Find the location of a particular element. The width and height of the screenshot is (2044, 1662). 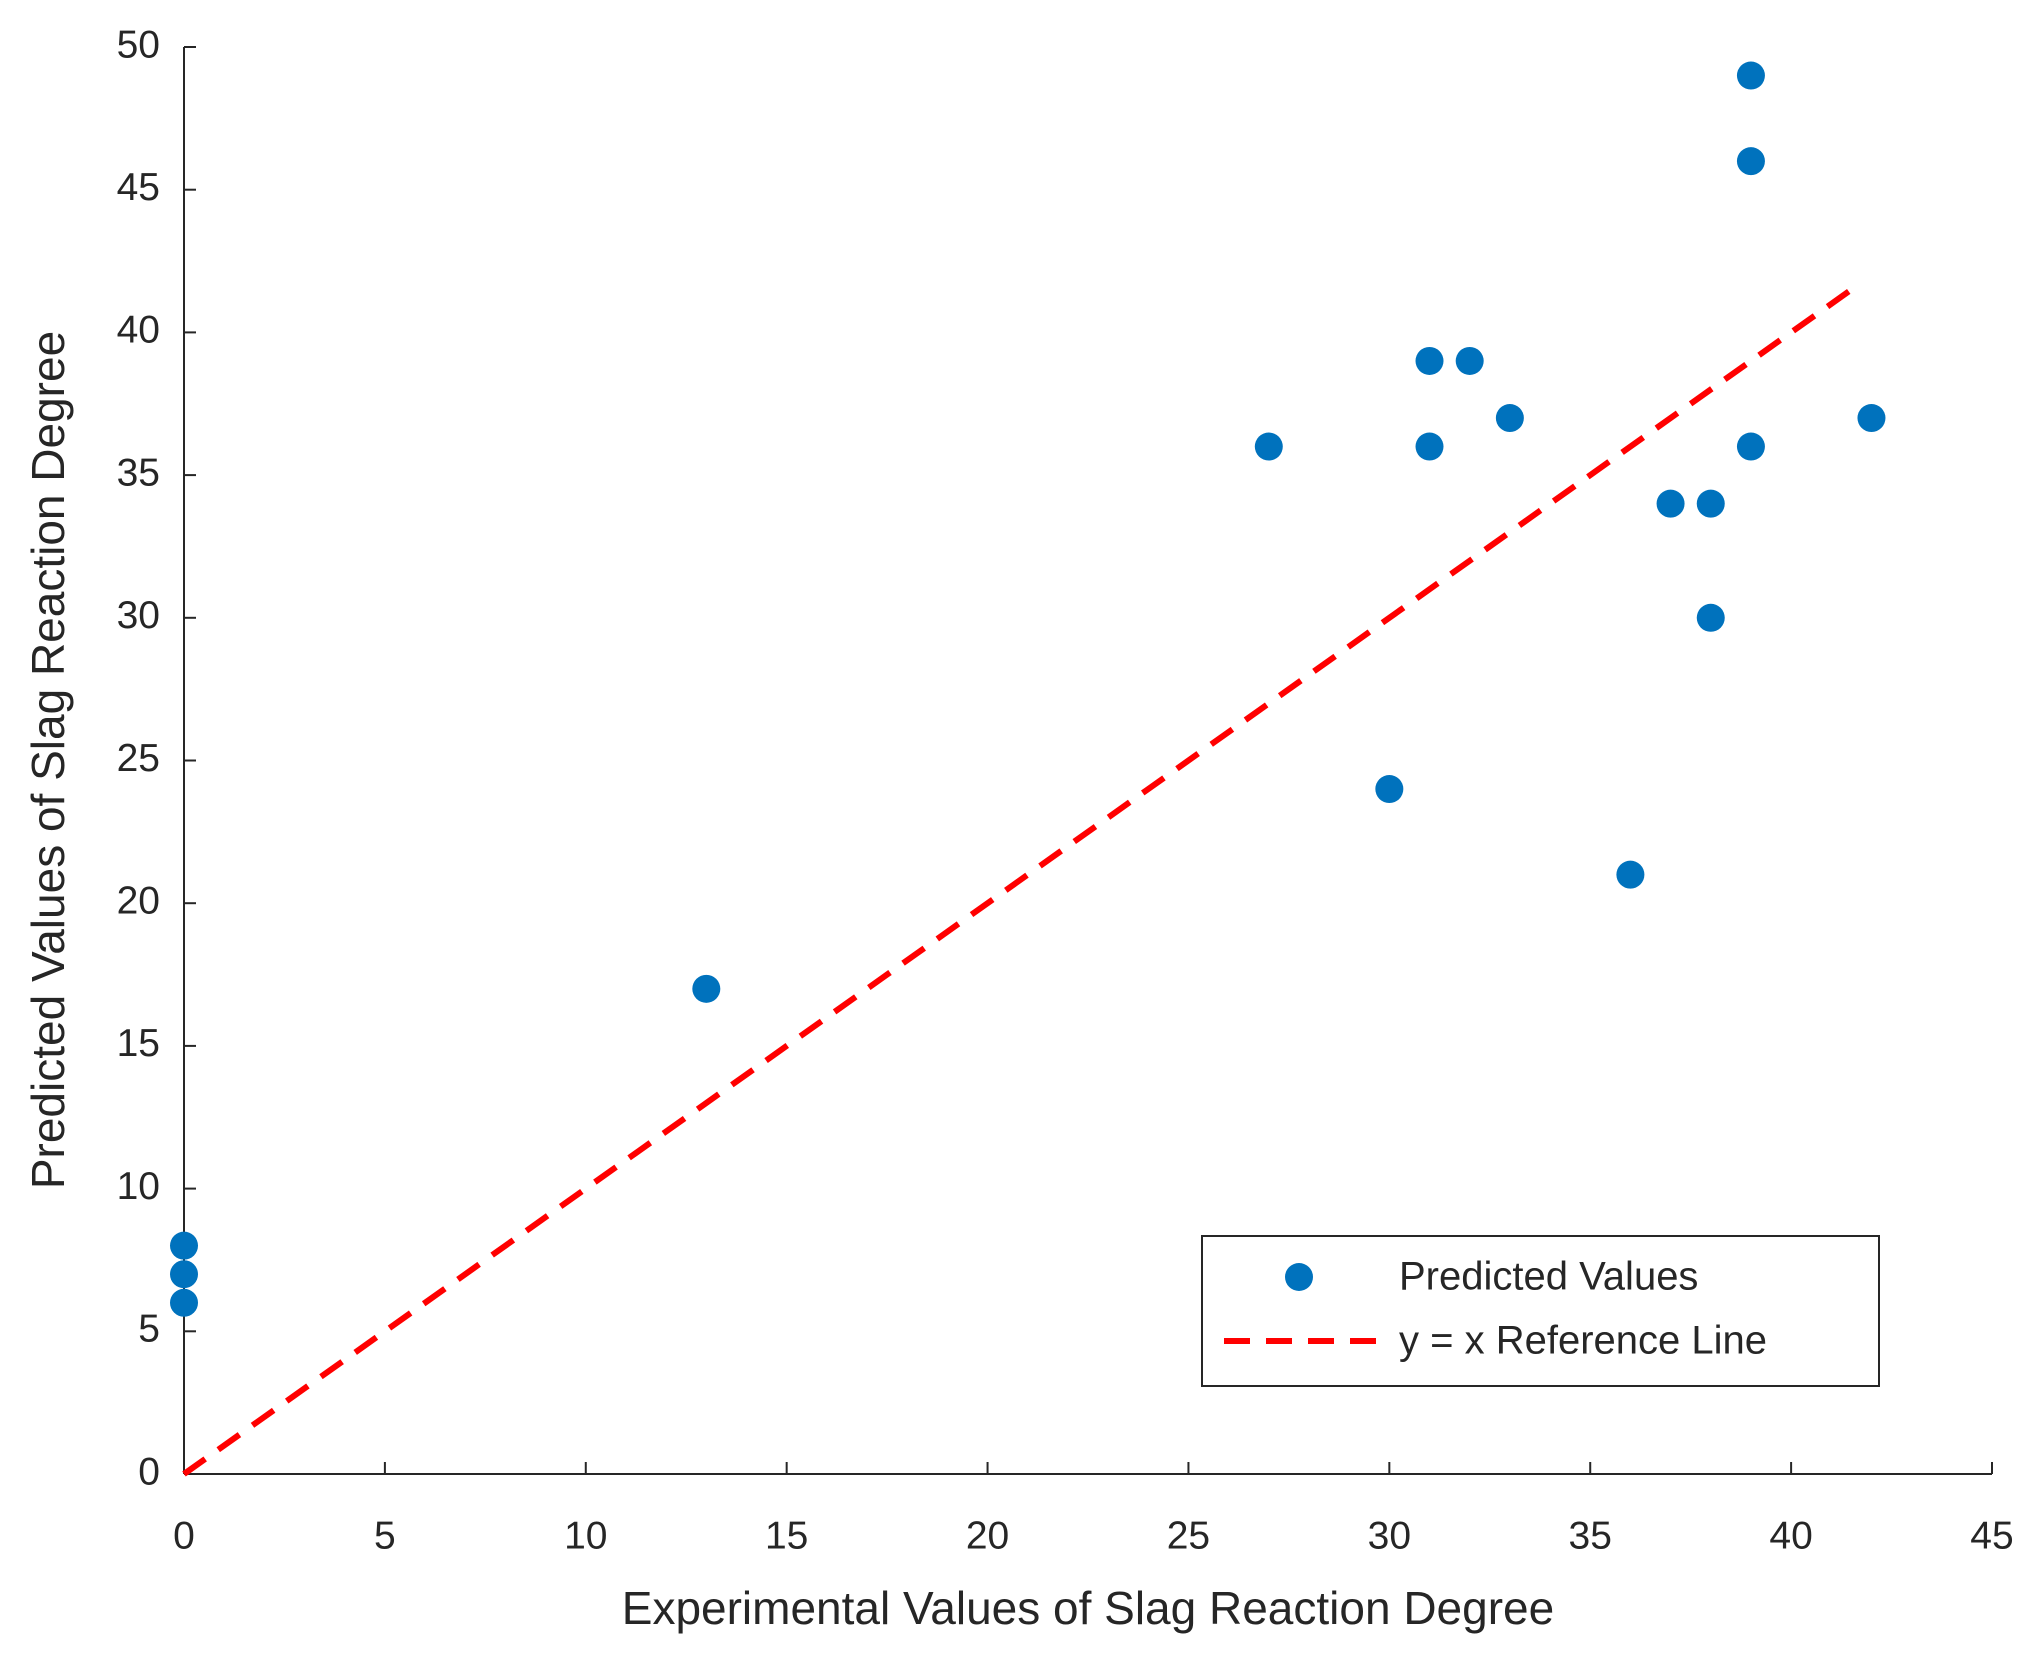

y-tick-label: 45 is located at coordinates (138, 187).